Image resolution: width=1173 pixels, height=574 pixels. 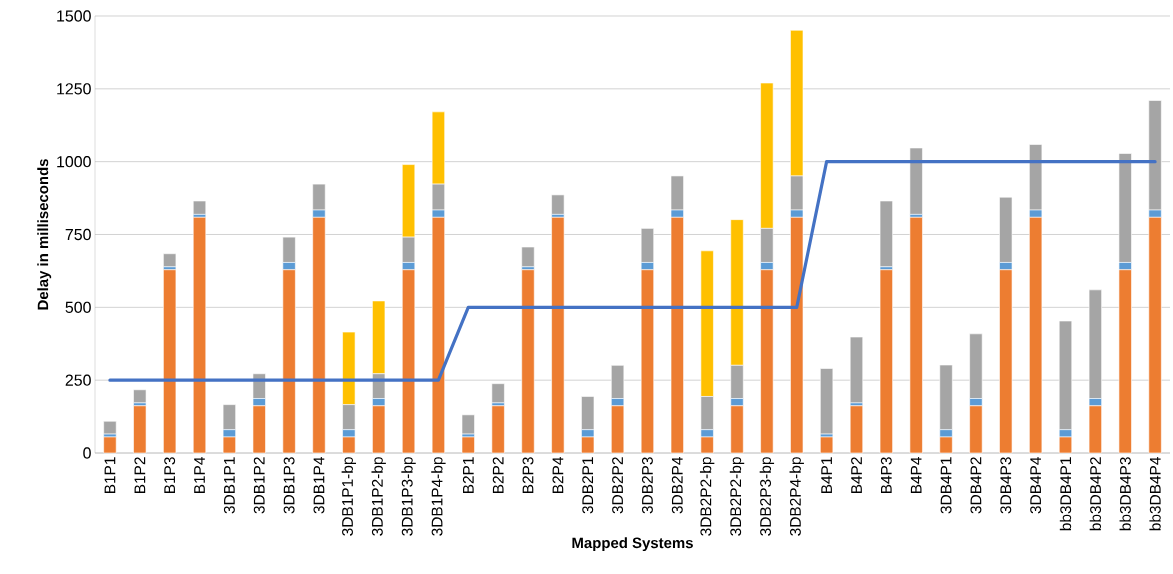 What do you see at coordinates (1095, 494) in the screenshot?
I see `x-tick-label: bb3DB4P2` at bounding box center [1095, 494].